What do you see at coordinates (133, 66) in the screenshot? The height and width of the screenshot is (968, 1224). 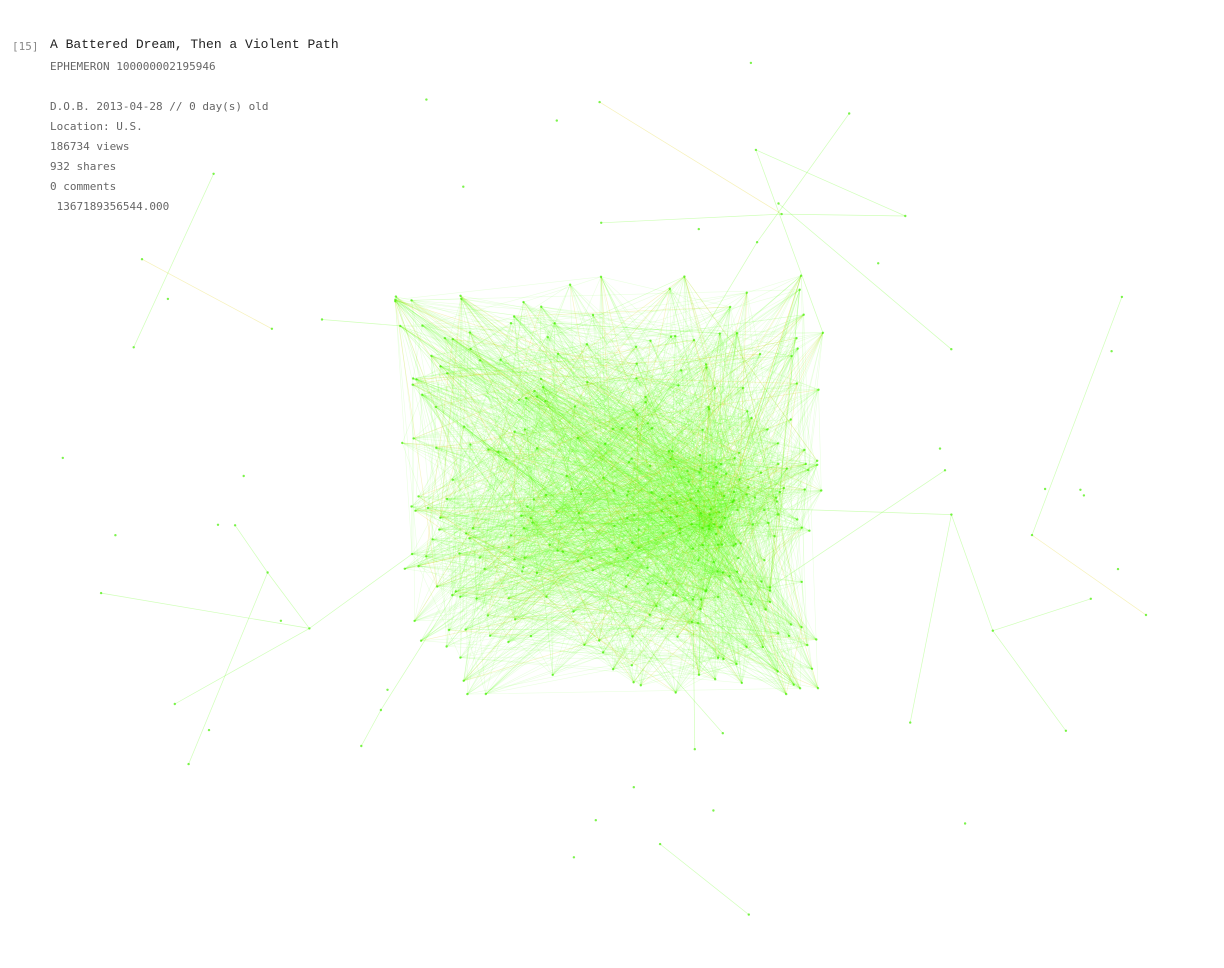 I see `story-id: EPHEMERON 100000002195946` at bounding box center [133, 66].